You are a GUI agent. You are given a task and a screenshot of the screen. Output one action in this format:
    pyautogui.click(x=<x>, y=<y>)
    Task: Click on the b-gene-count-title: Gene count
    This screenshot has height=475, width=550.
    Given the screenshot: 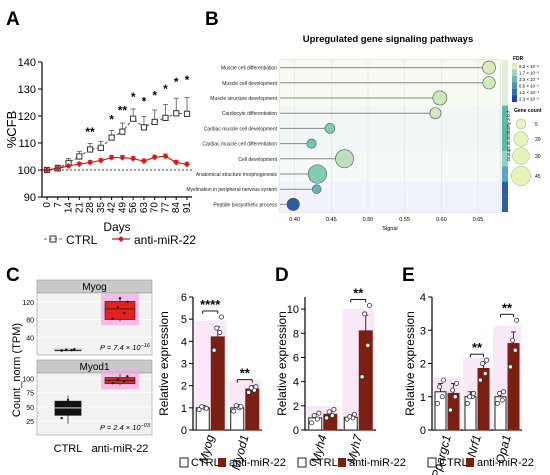 What is the action you would take?
    pyautogui.click(x=528, y=111)
    